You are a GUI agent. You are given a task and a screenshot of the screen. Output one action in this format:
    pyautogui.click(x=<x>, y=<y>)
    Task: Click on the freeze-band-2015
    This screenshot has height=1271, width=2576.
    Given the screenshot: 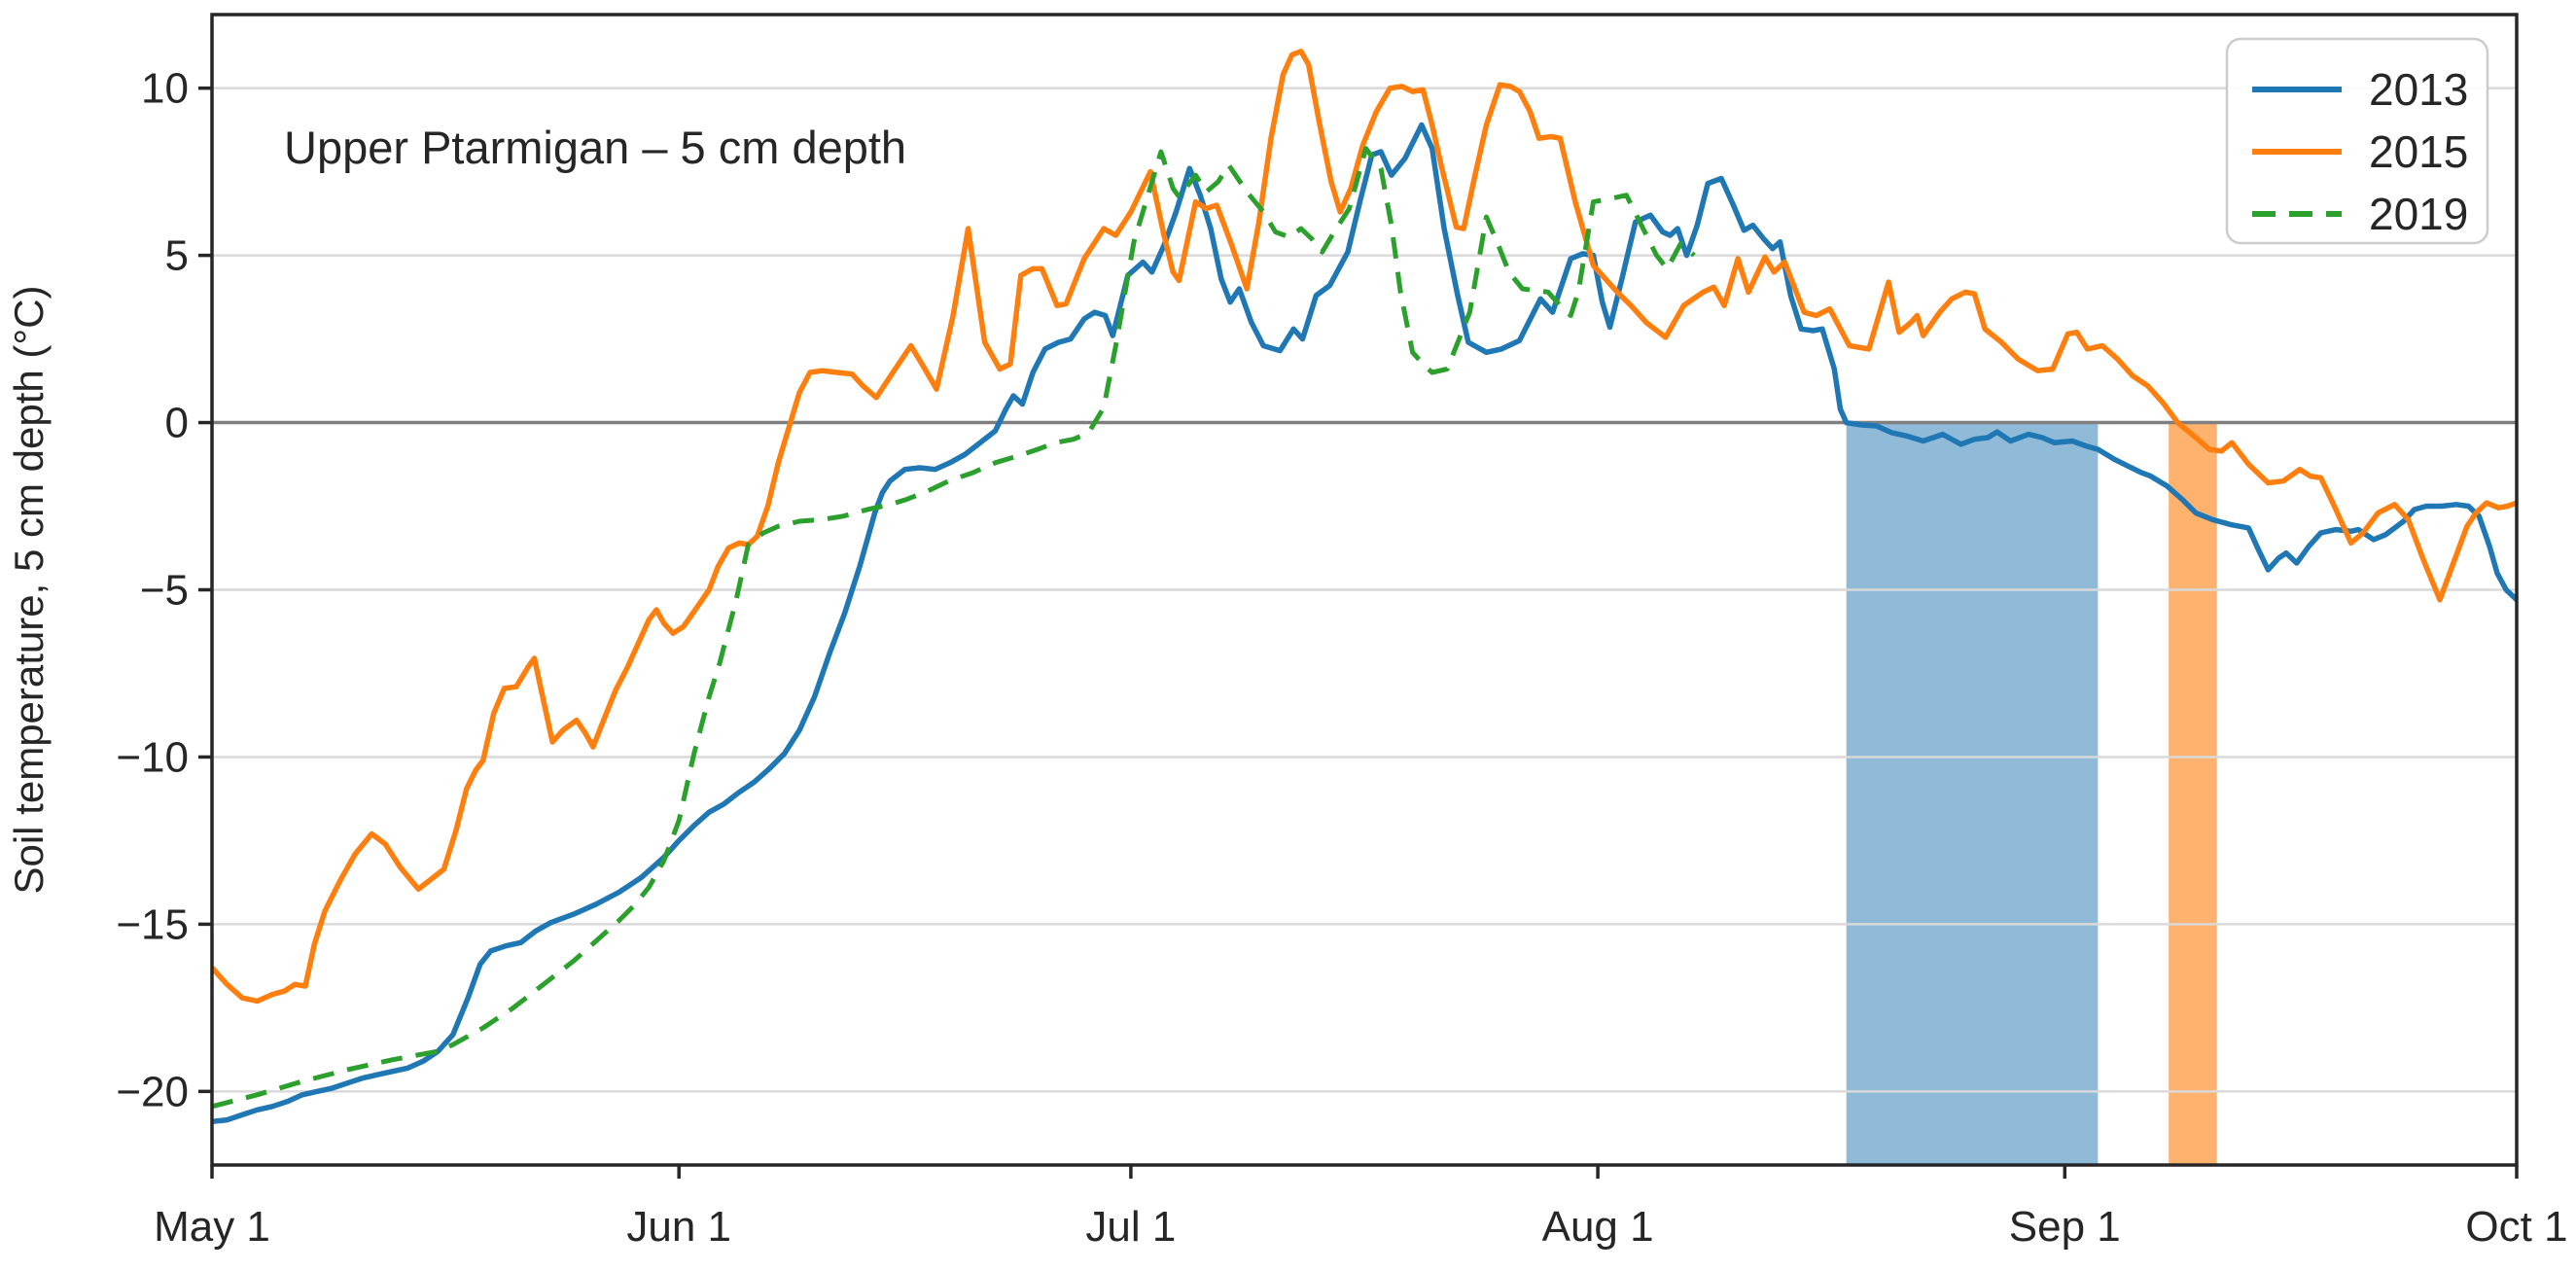 What is the action you would take?
    pyautogui.click(x=2193, y=793)
    